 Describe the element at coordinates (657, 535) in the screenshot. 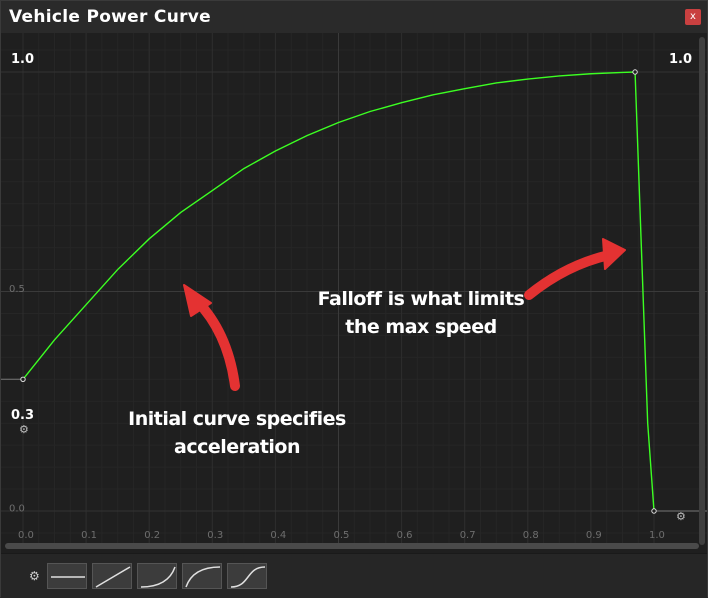

I see `x-tick-label: 1.0` at that location.